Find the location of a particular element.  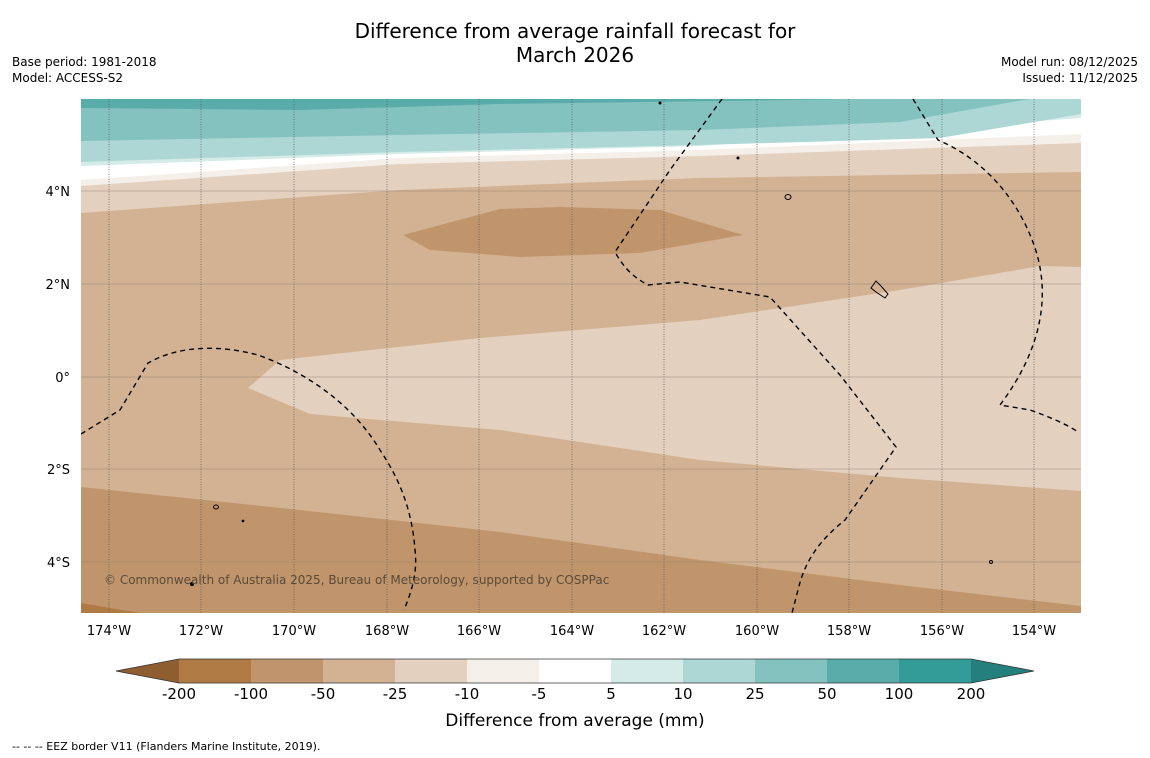

run-info: Model run: 08/12/2025 Issued: 11/12/2025 is located at coordinates (1069, 70).